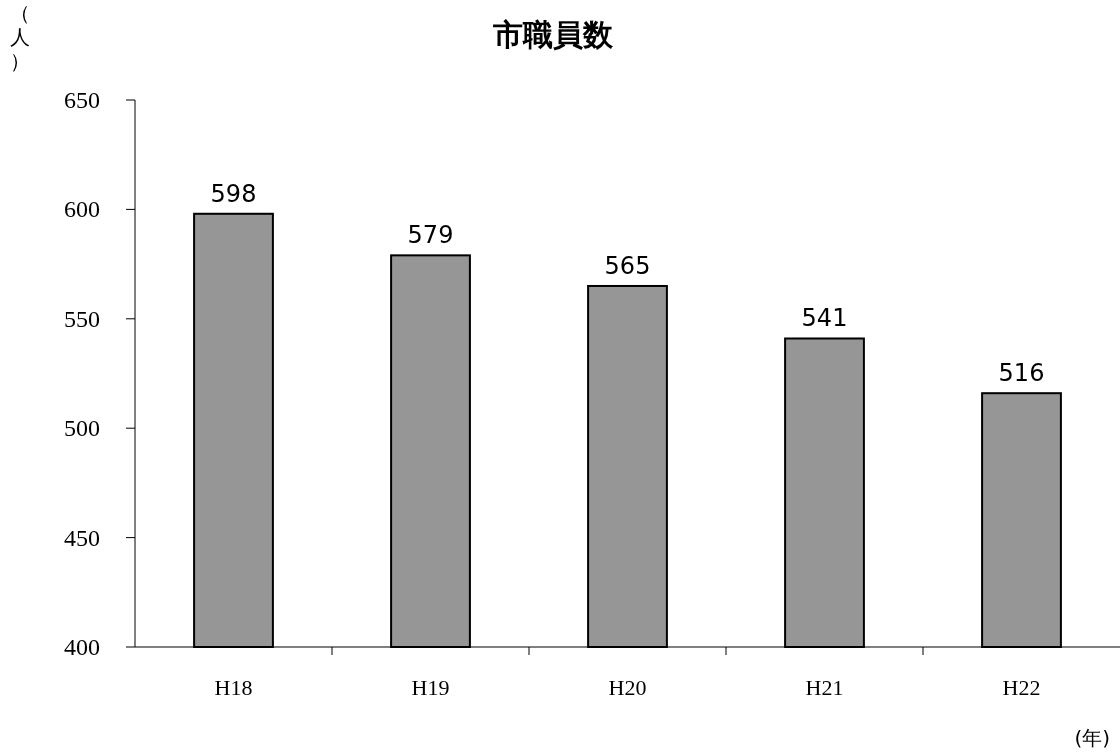 Image resolution: width=1120 pixels, height=755 pixels. What do you see at coordinates (82, 318) in the screenshot?
I see `y-tick-label: 550` at bounding box center [82, 318].